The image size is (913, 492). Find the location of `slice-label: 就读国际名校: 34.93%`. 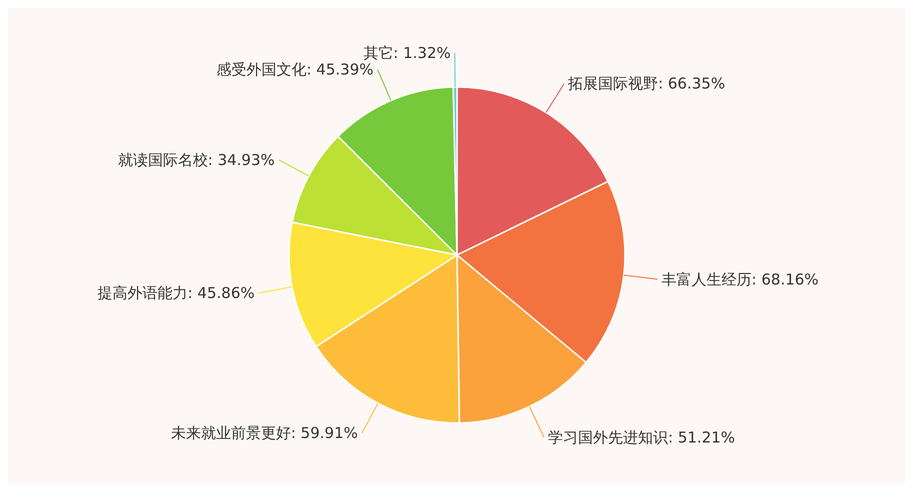

slice-label: 就读国际名校: 34.93% is located at coordinates (196, 159).